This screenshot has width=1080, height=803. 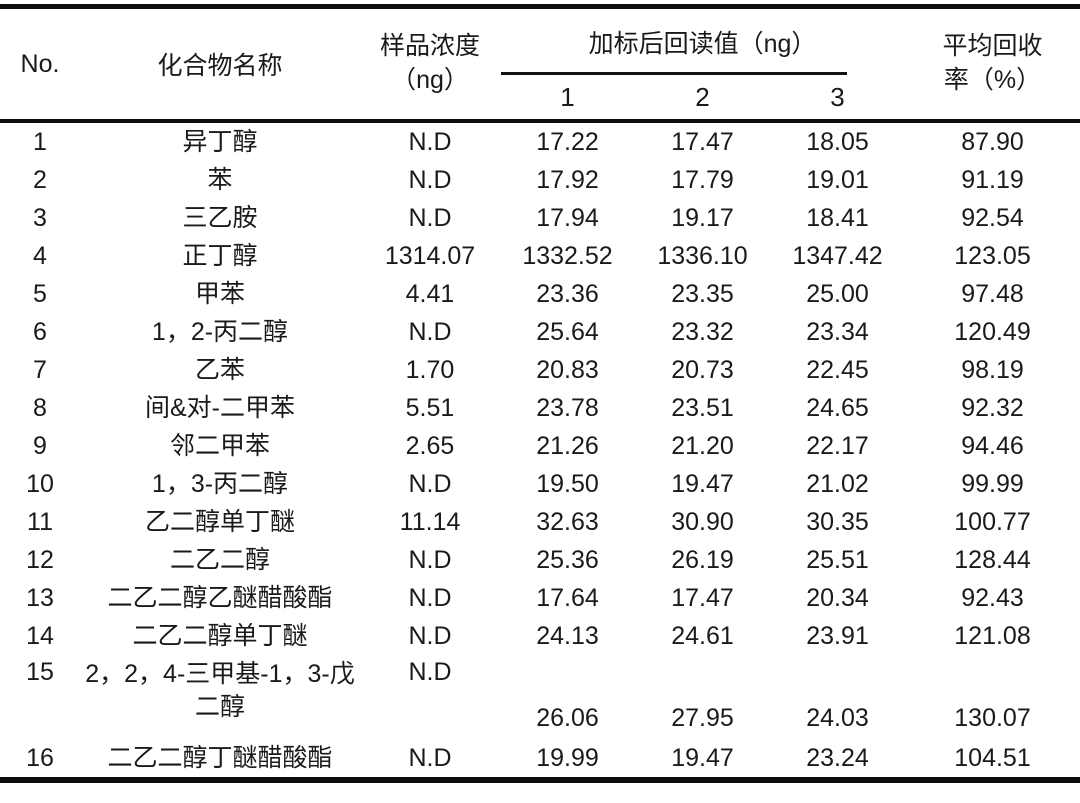 I want to click on header-compound-name: 化合物名称, so click(x=220, y=66).